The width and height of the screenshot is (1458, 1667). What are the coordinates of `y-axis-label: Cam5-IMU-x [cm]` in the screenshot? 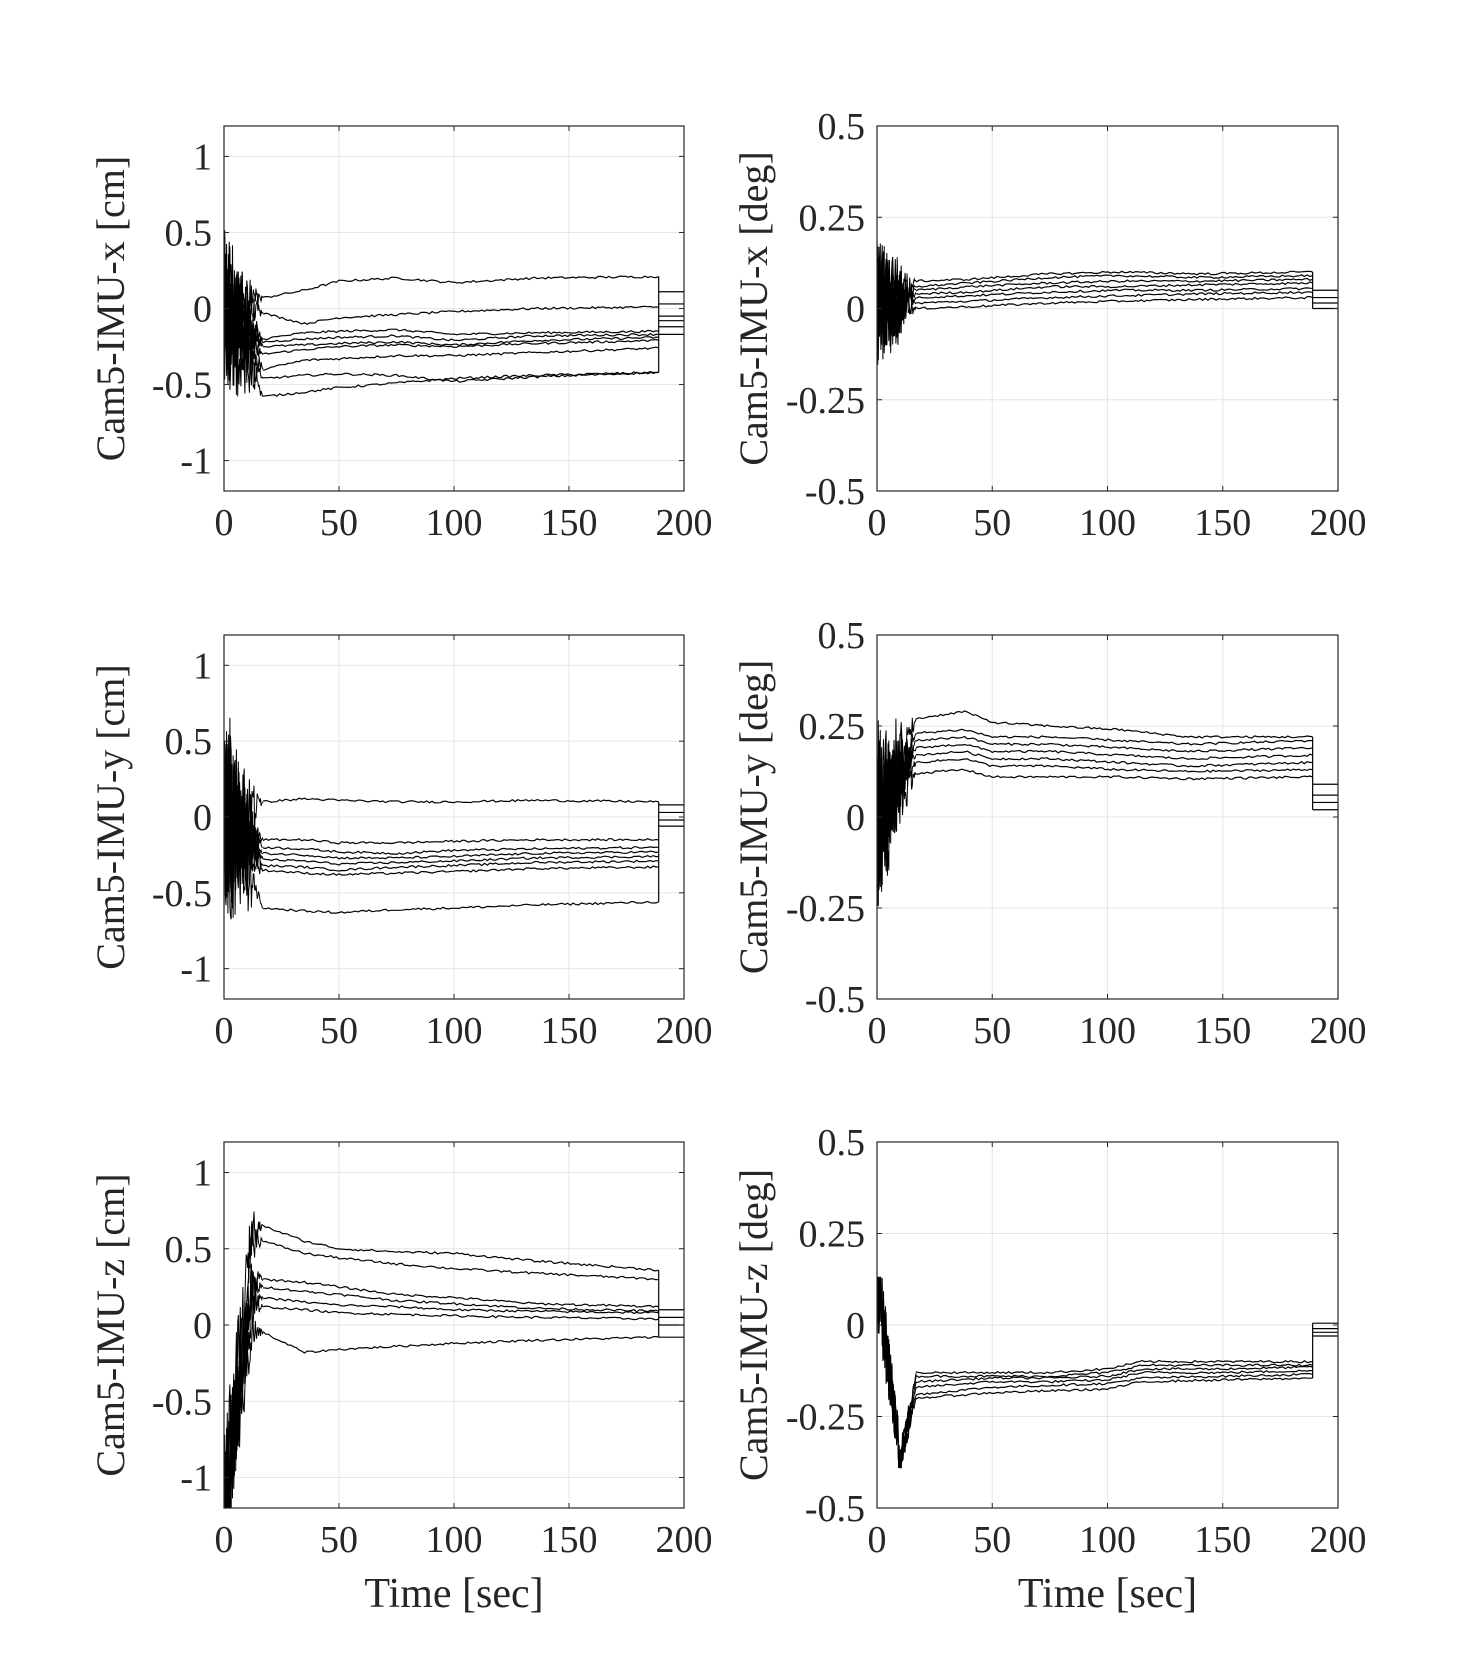 It's located at (110, 308).